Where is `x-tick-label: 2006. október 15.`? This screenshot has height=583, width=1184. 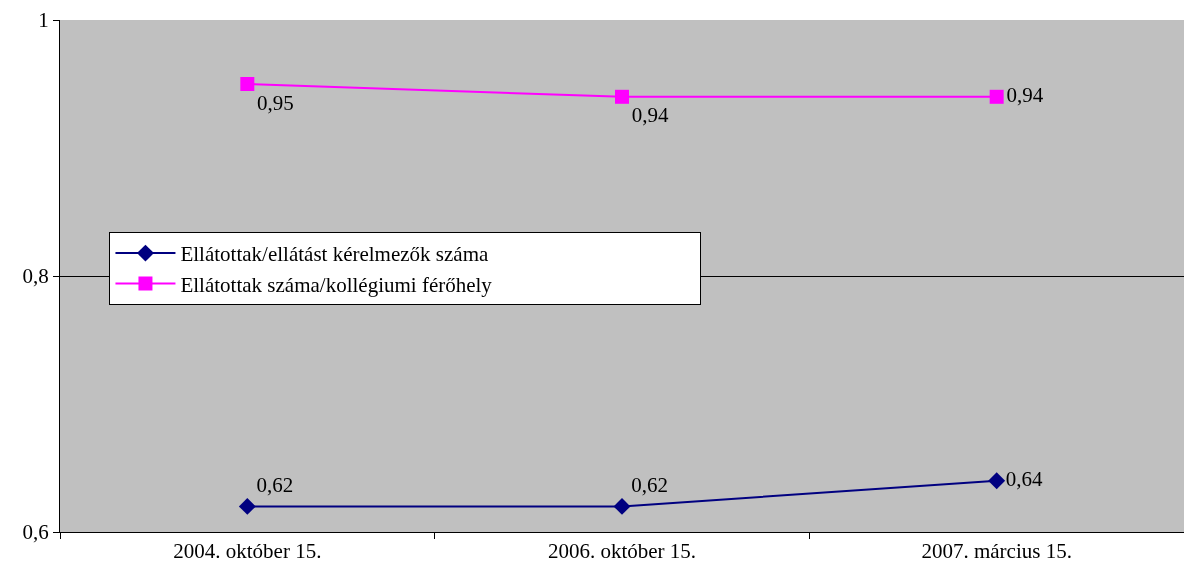 x-tick-label: 2006. október 15. is located at coordinates (622, 551).